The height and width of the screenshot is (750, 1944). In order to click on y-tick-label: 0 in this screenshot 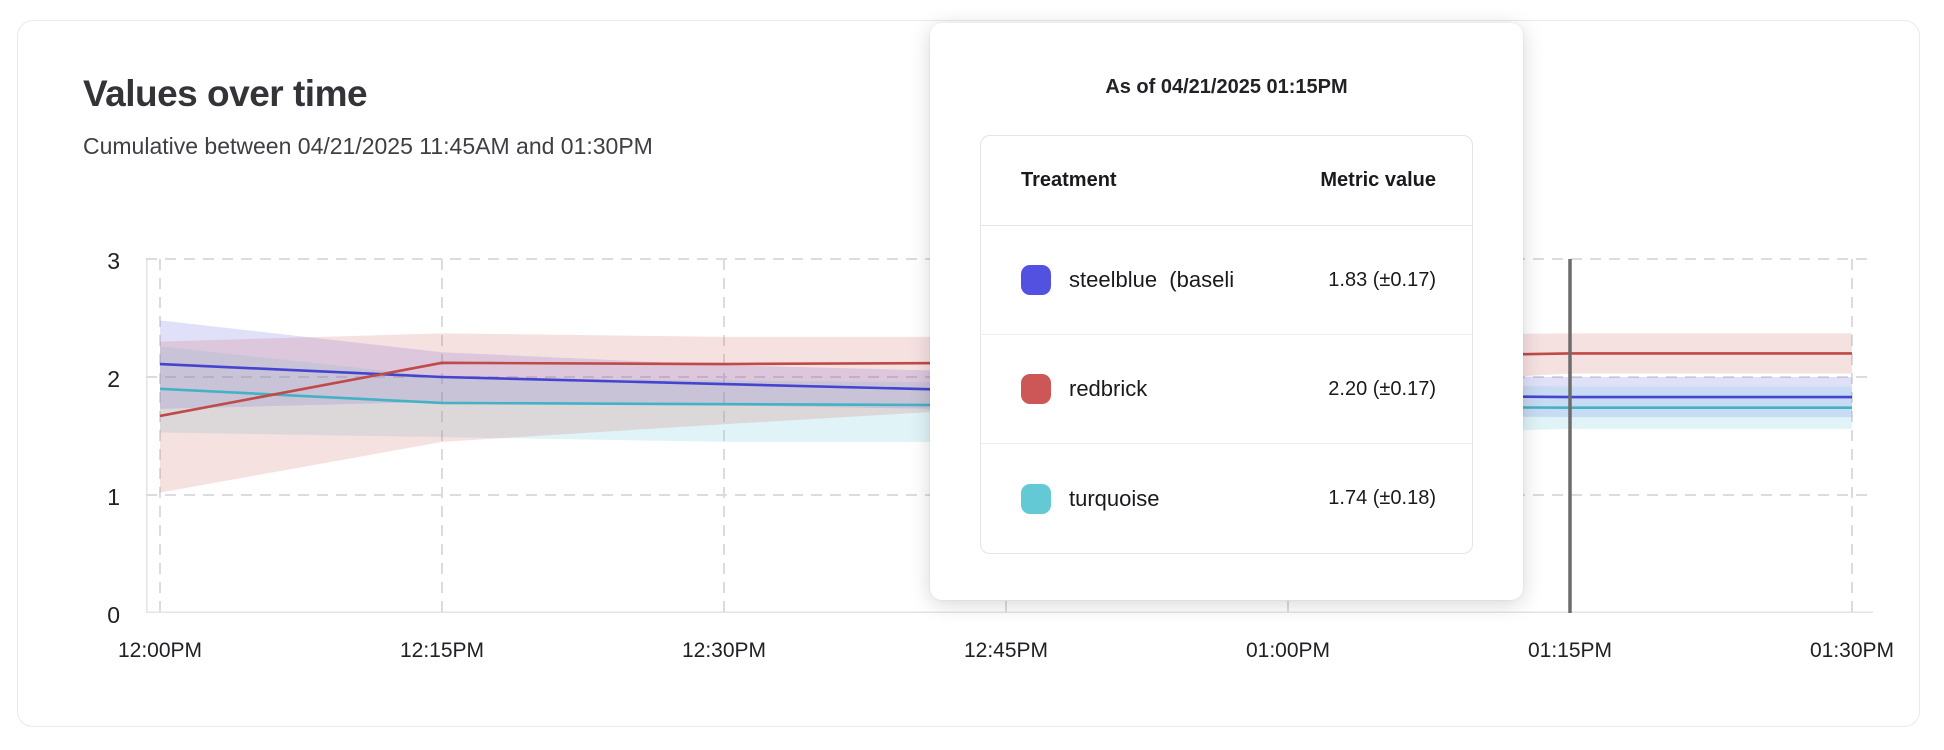, I will do `click(113, 615)`.